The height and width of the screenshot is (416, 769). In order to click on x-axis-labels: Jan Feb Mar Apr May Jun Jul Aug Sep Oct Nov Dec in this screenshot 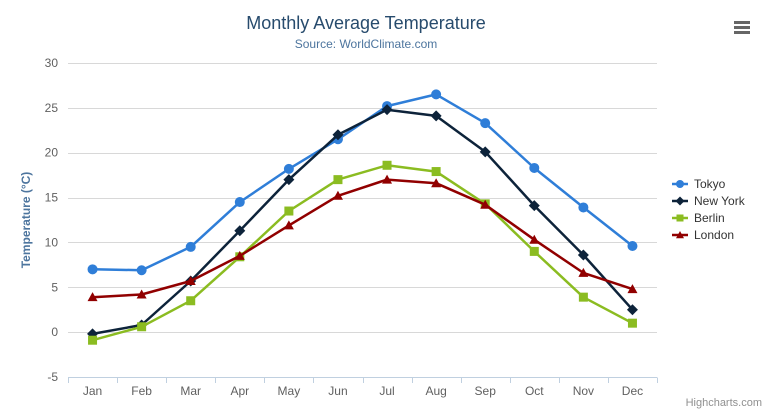, I will do `click(363, 391)`.